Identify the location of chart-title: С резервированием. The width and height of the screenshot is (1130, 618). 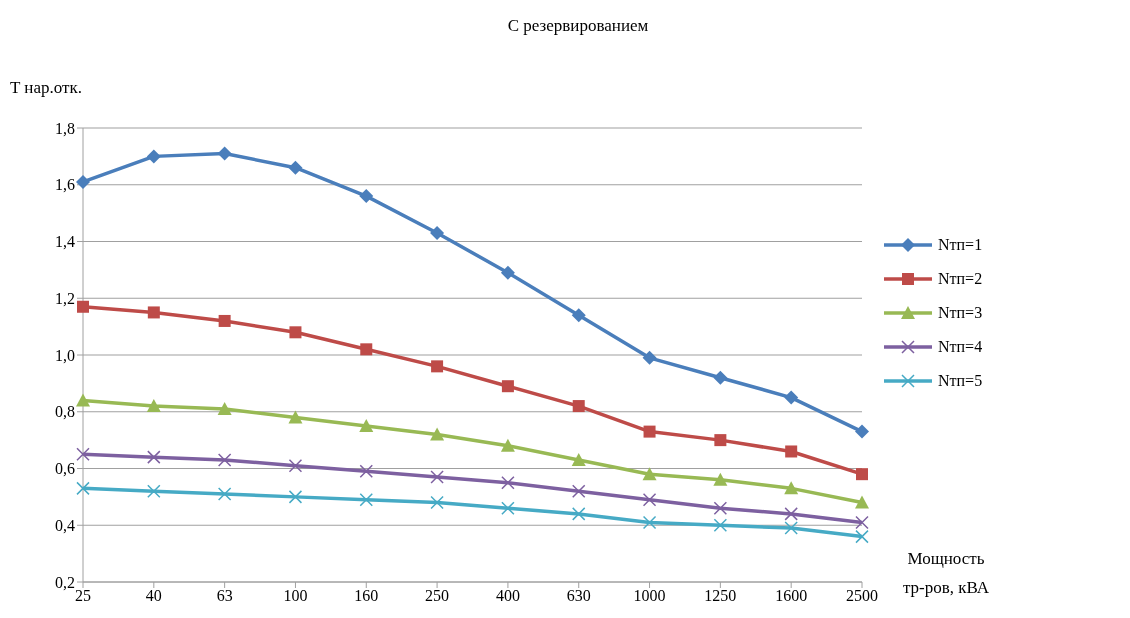
(578, 26).